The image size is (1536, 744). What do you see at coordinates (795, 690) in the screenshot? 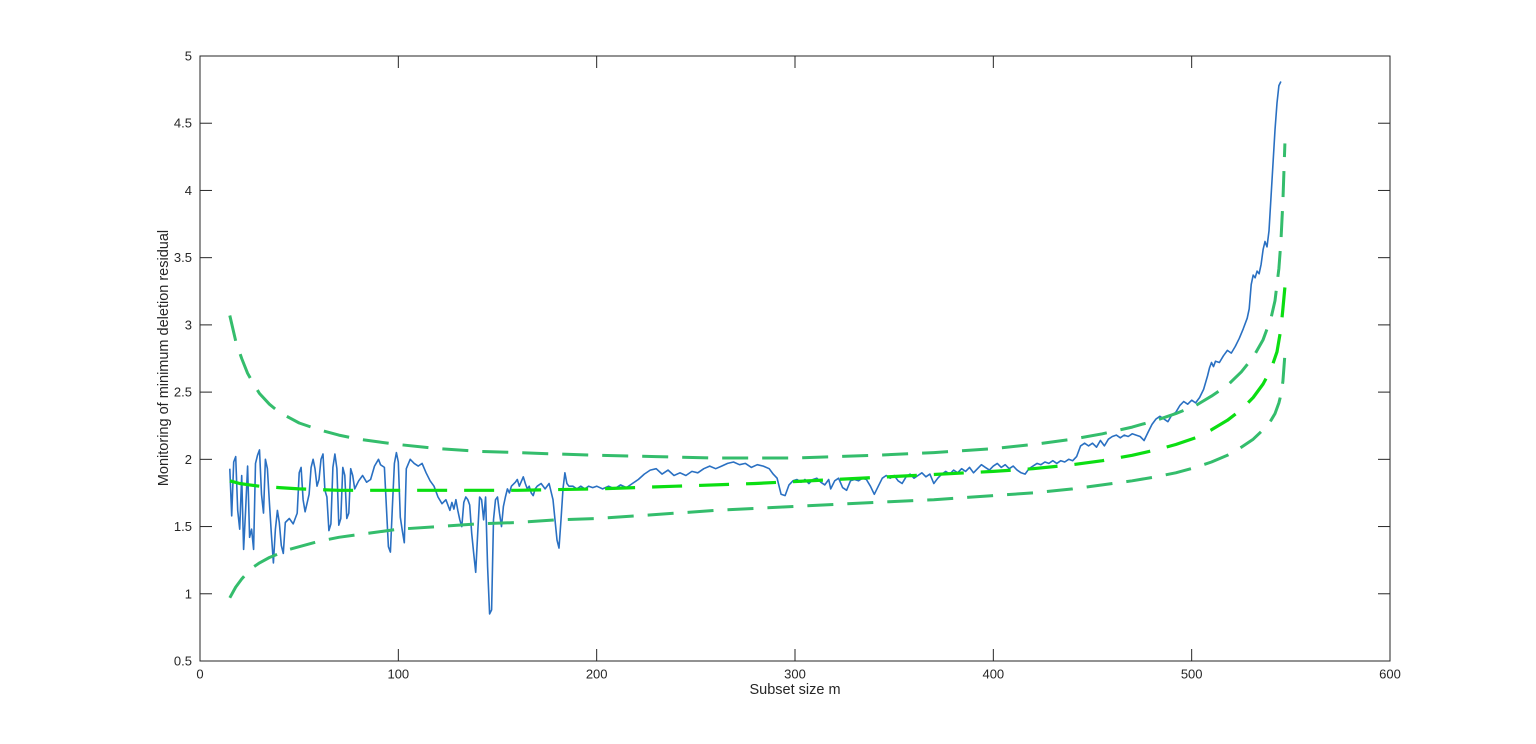
I see `x-axis-label: Subset size m` at bounding box center [795, 690].